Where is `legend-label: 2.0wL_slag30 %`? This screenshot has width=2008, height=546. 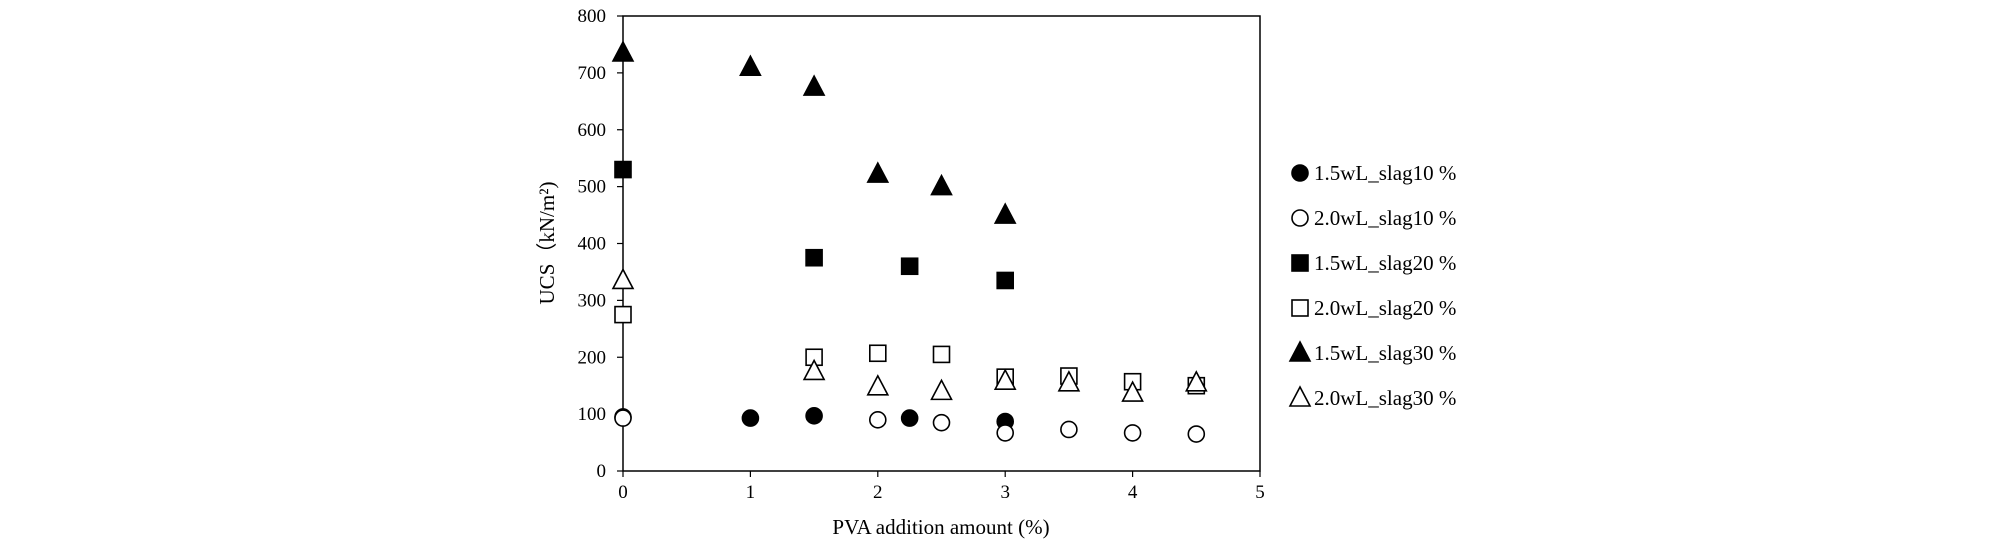 legend-label: 2.0wL_slag30 % is located at coordinates (1385, 398).